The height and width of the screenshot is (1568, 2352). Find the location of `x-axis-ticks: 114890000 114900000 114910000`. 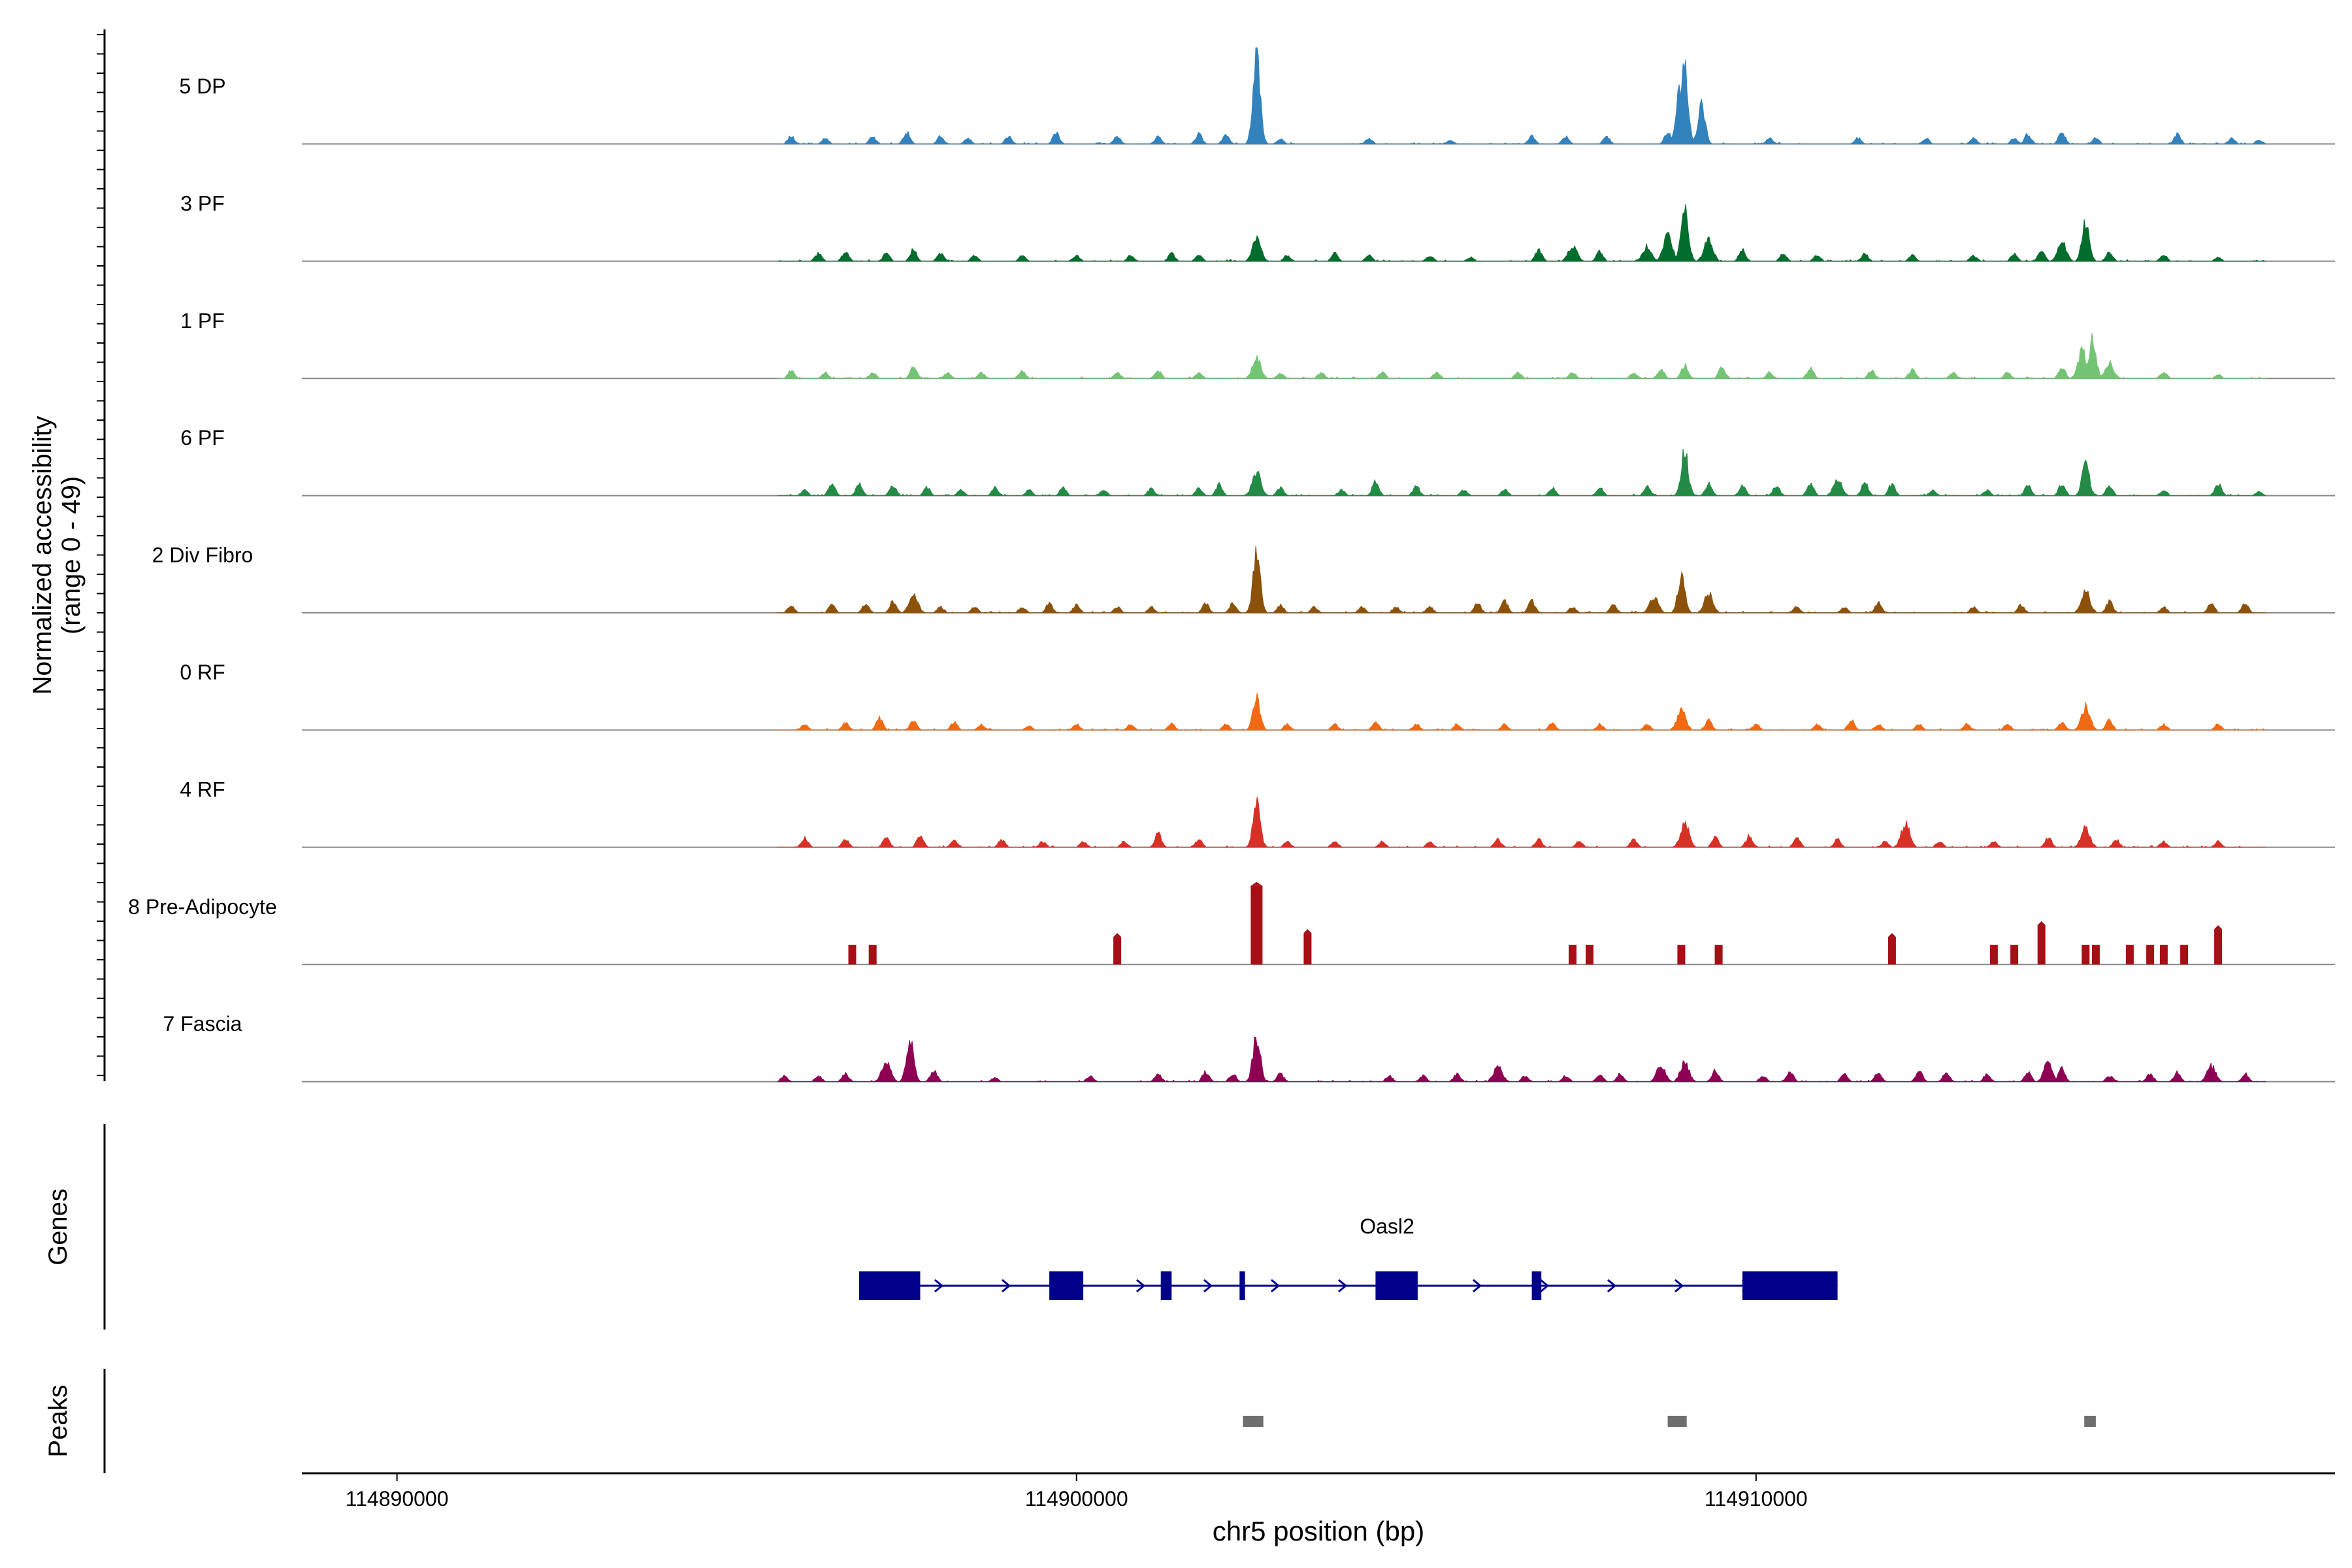

x-axis-ticks: 114890000 114900000 114910000 is located at coordinates (1077, 1492).